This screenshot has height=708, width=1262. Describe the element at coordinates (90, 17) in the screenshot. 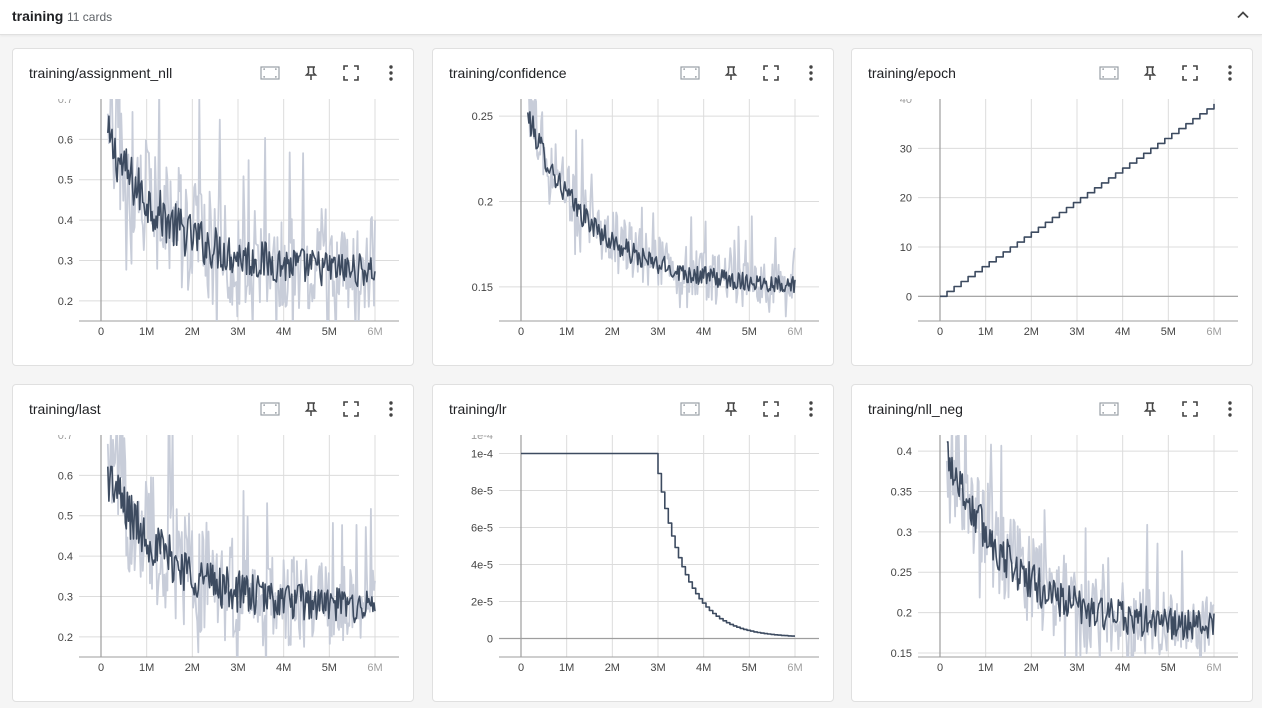

I see `group-card-count: 11 cards` at that location.